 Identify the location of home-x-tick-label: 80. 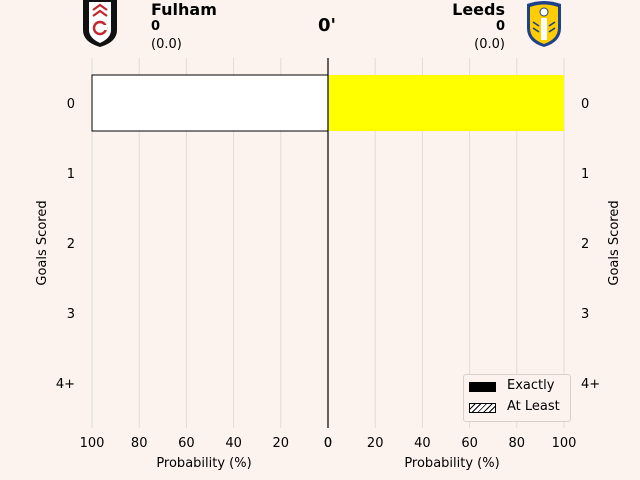
(139, 443).